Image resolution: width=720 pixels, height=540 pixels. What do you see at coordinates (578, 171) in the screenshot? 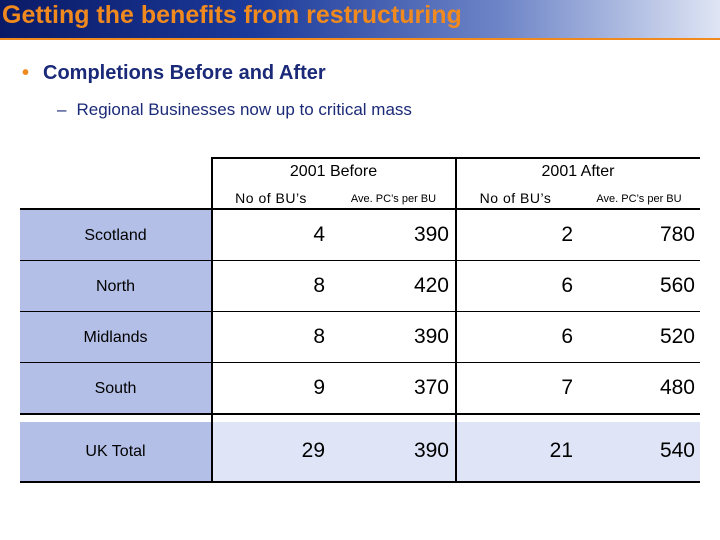
I see `group-header-after: 2001 After` at bounding box center [578, 171].